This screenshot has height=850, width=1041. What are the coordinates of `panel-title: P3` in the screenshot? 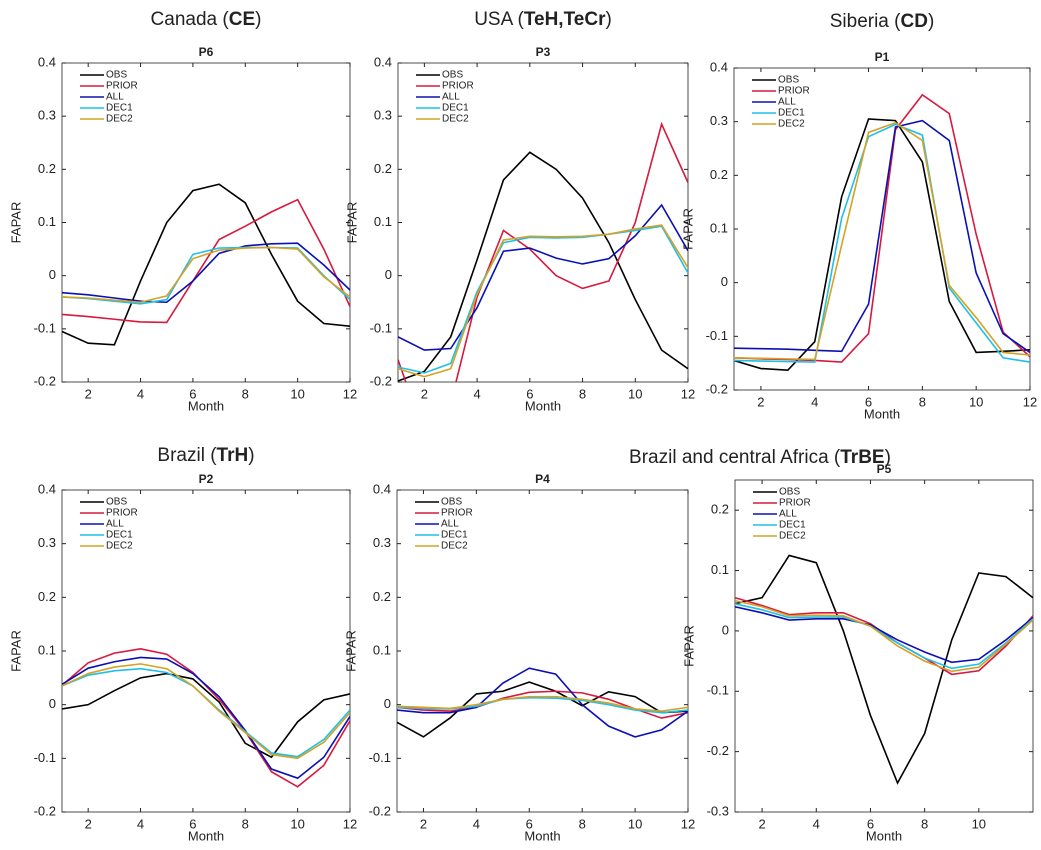 It's located at (543, 52).